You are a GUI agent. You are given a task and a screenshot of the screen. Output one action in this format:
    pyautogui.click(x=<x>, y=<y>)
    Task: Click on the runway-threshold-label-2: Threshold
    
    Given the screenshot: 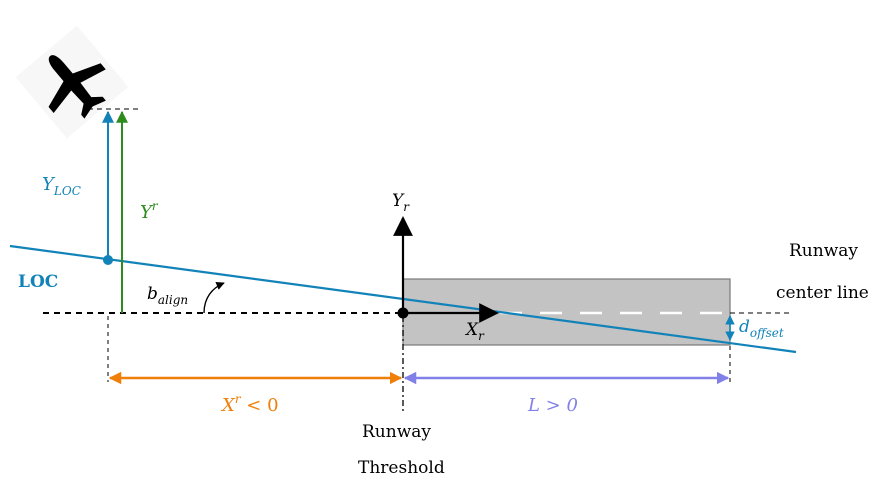 What is the action you would take?
    pyautogui.click(x=401, y=468)
    